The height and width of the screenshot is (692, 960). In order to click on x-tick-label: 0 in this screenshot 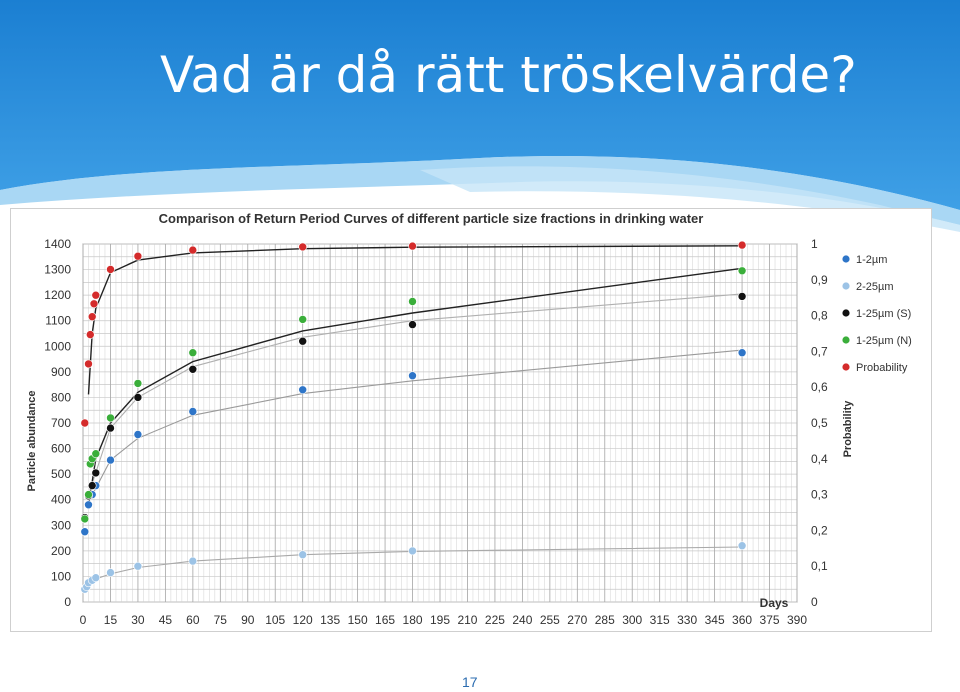, I will do `click(83, 620)`.